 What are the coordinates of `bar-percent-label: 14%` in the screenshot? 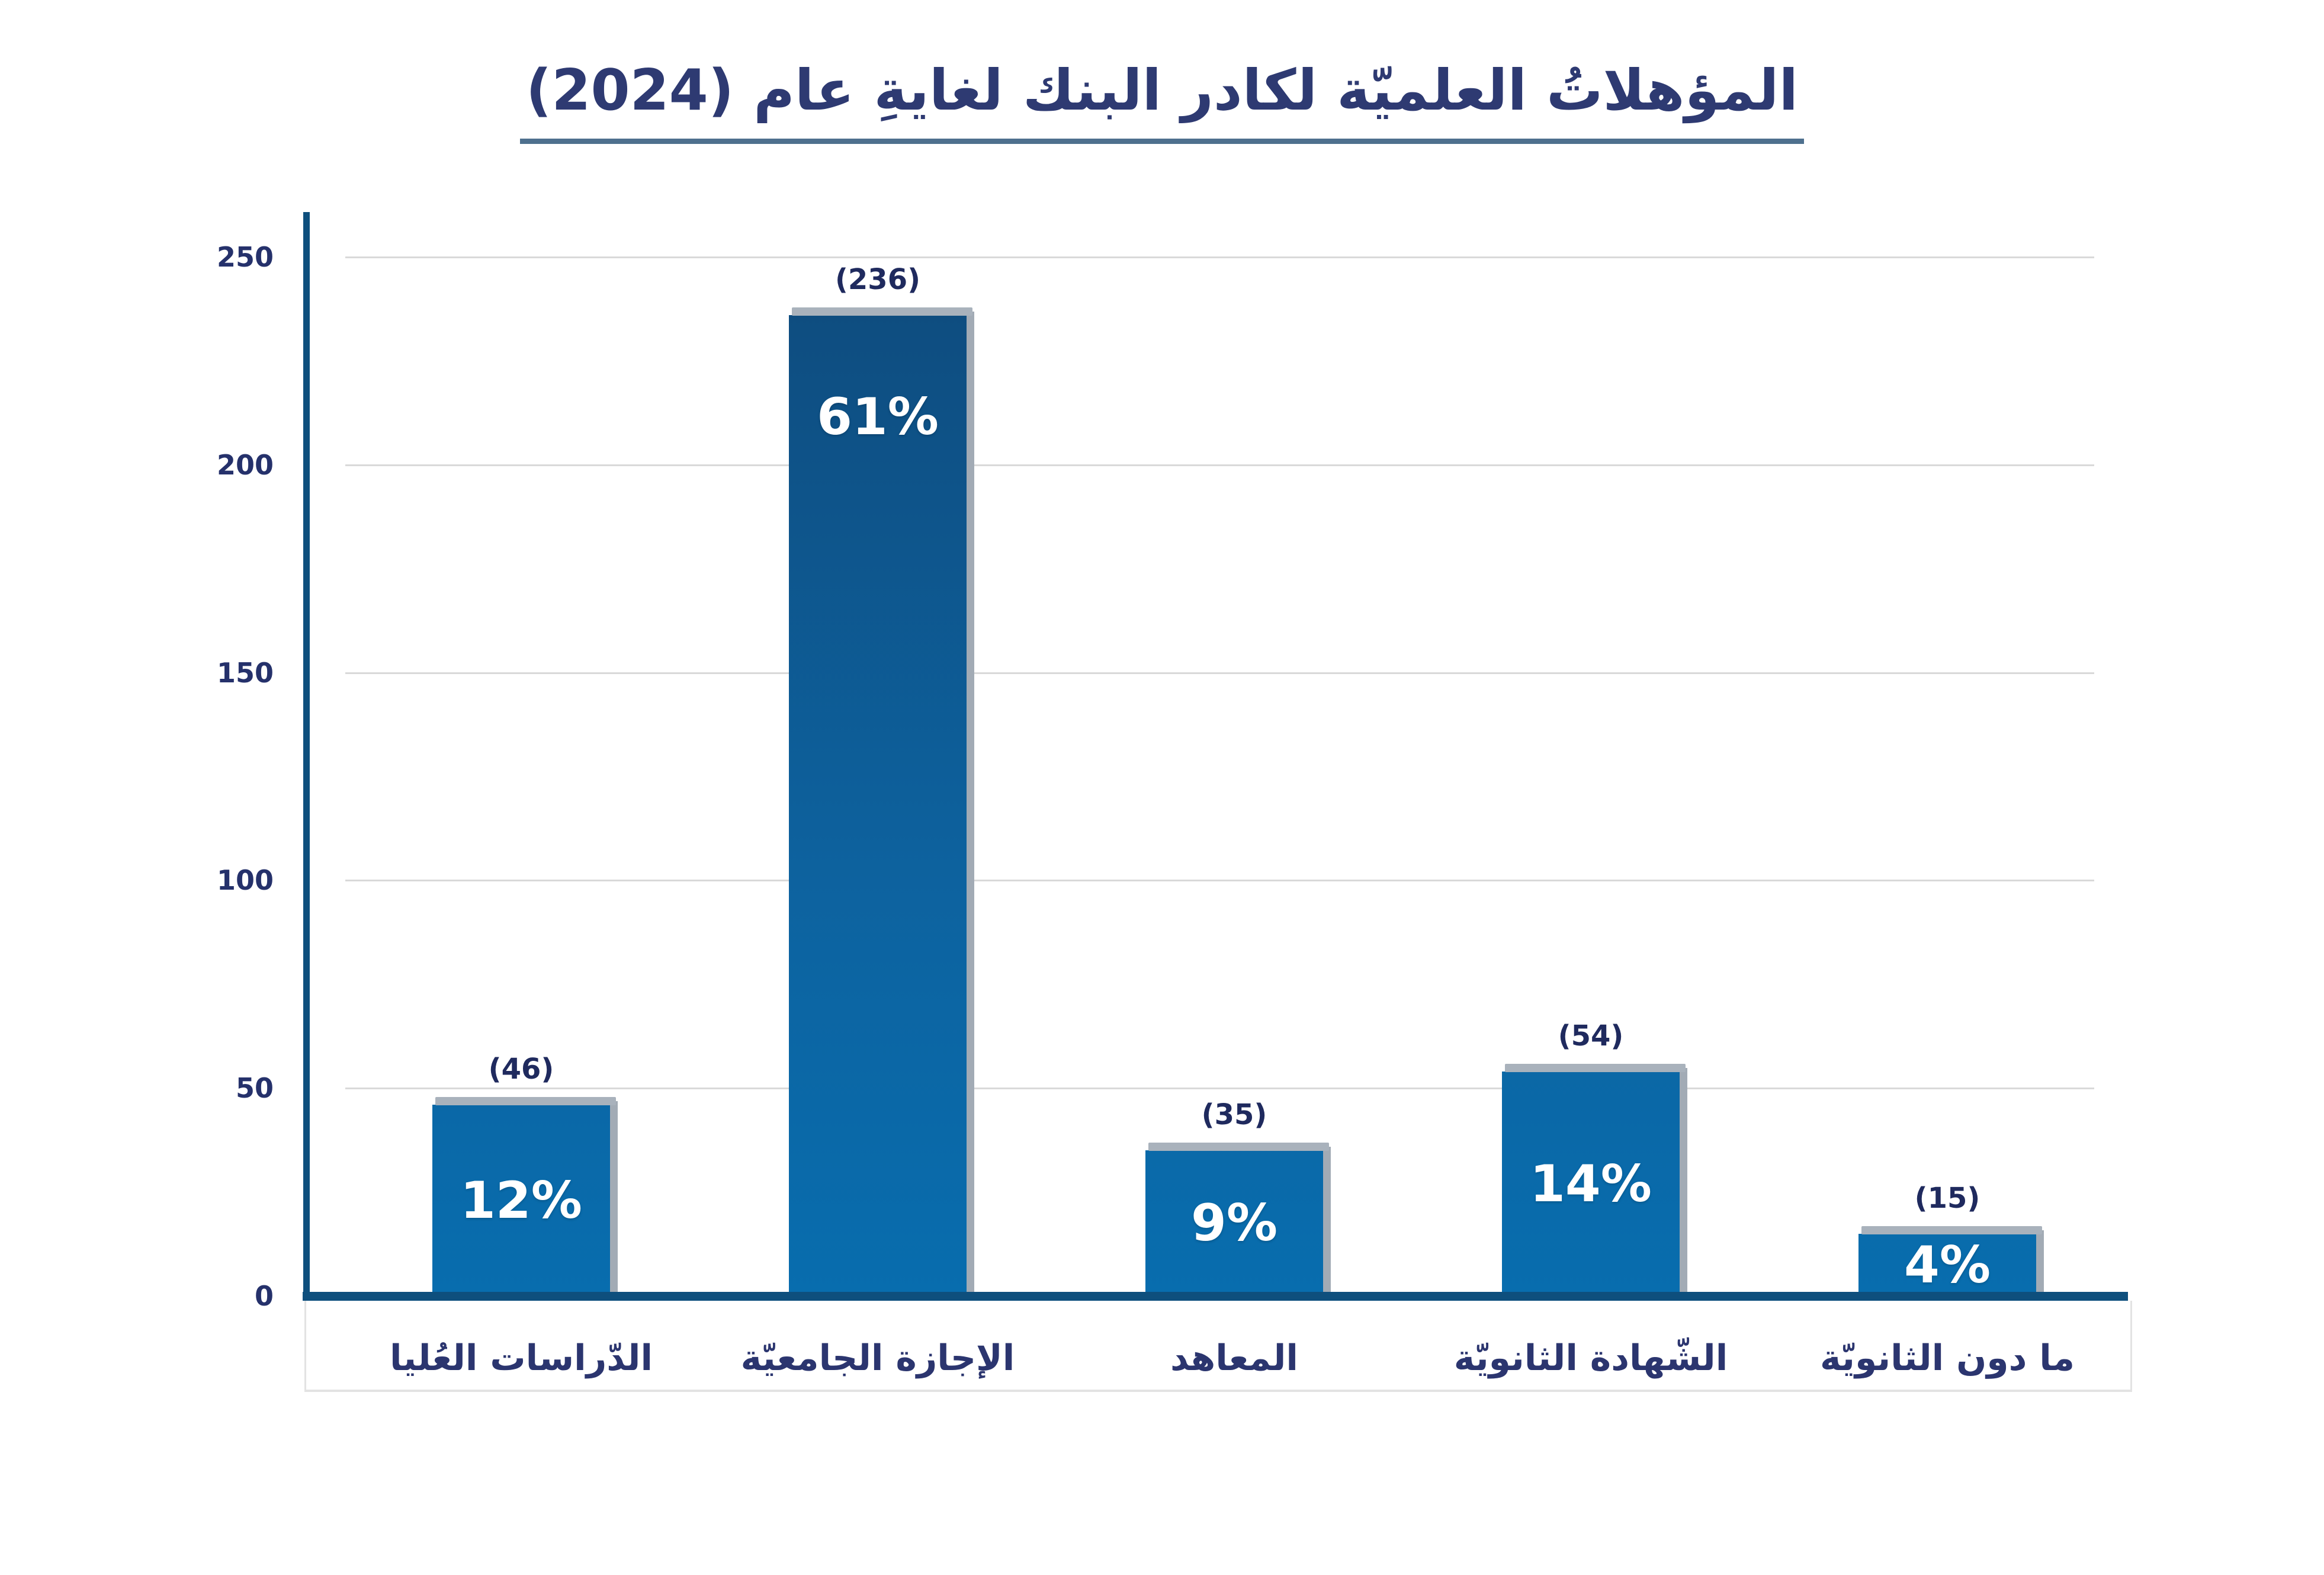 It's located at (1591, 1184).